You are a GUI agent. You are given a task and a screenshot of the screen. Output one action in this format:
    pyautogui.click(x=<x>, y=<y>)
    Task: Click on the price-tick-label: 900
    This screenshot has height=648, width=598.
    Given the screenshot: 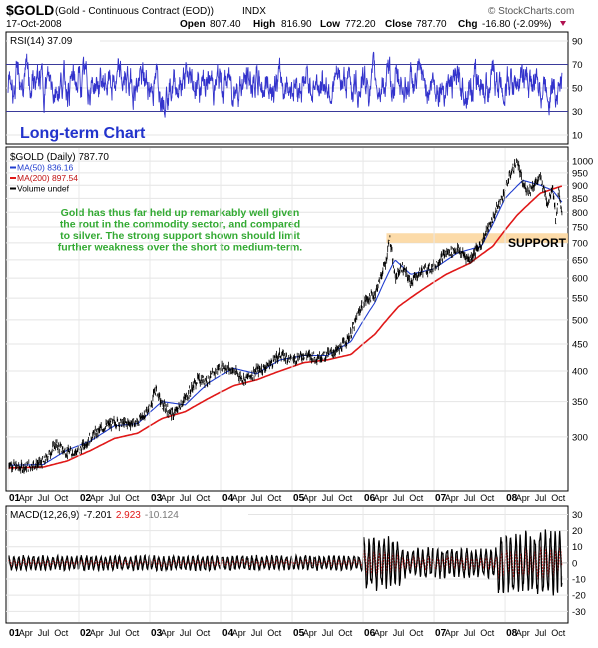 What is the action you would take?
    pyautogui.click(x=580, y=186)
    